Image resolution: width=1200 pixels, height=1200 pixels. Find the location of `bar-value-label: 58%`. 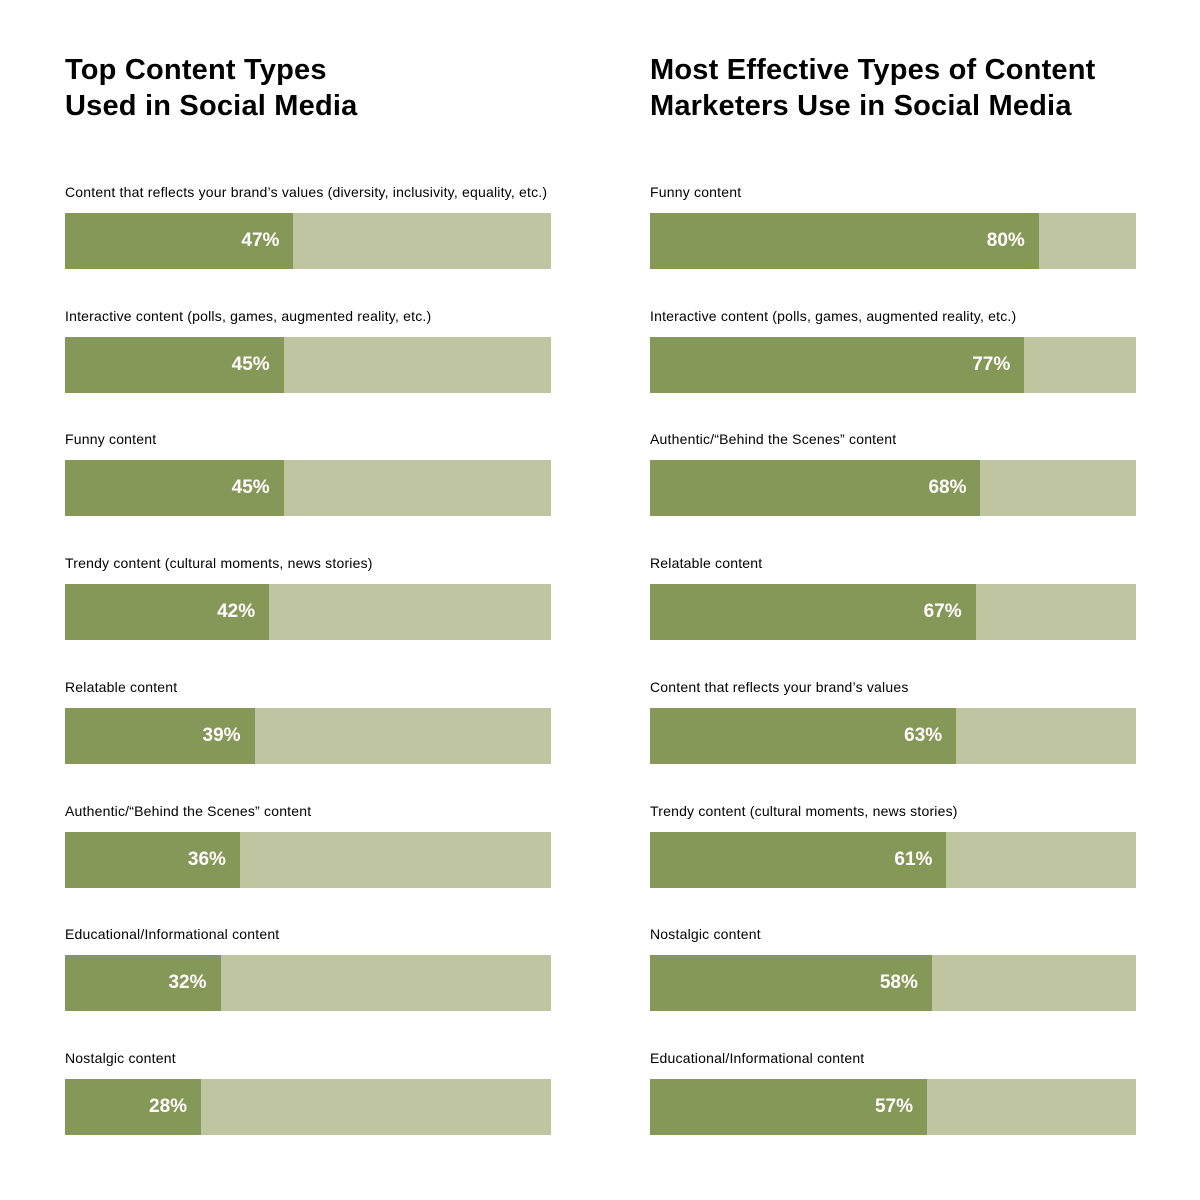

bar-value-label: 58% is located at coordinates (898, 983).